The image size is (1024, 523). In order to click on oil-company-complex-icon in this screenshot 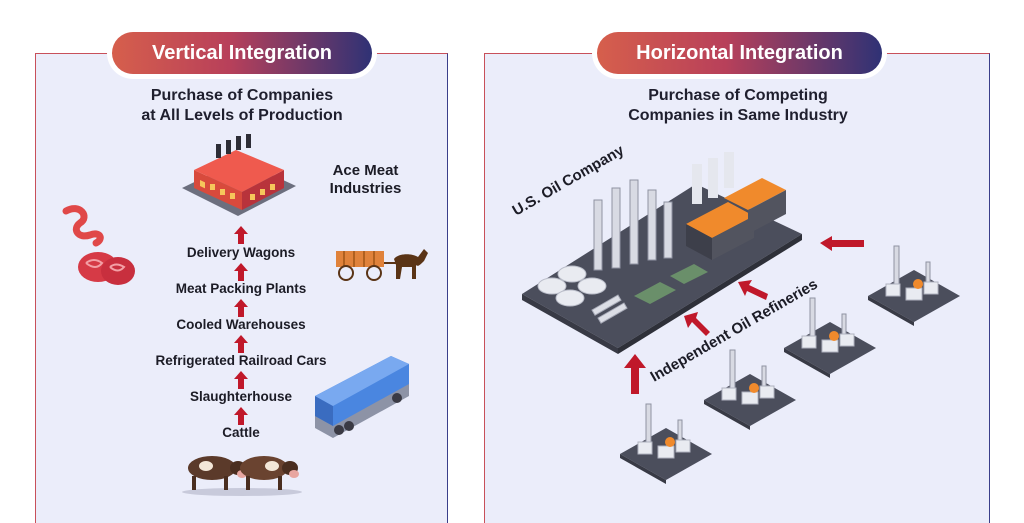, I will do `click(662, 253)`.